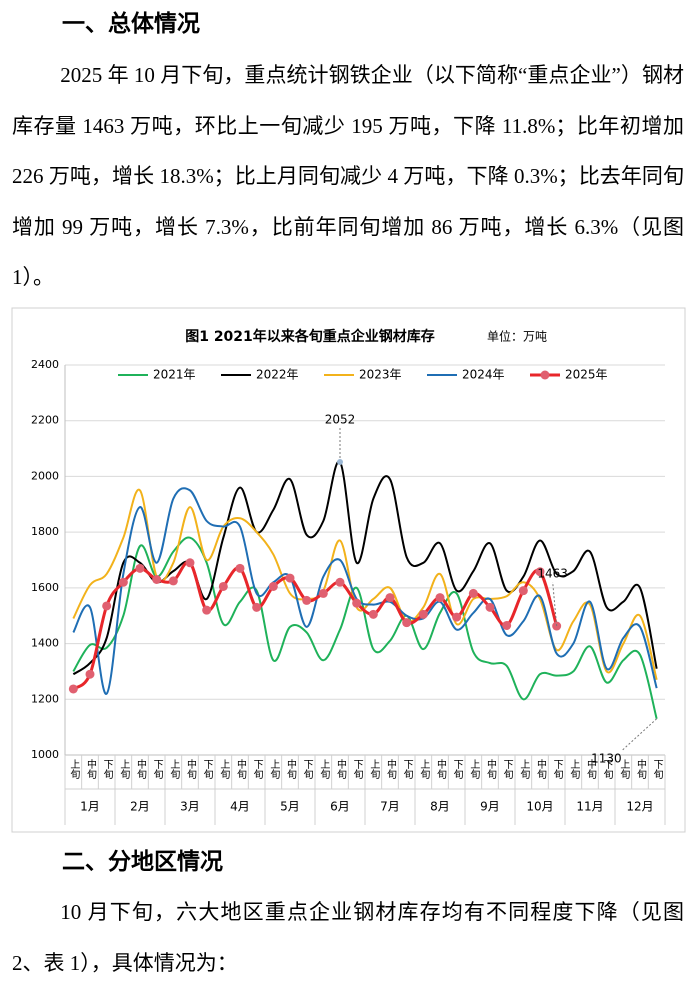  What do you see at coordinates (142, 862) in the screenshot?
I see `heading: 二、分地区情况` at bounding box center [142, 862].